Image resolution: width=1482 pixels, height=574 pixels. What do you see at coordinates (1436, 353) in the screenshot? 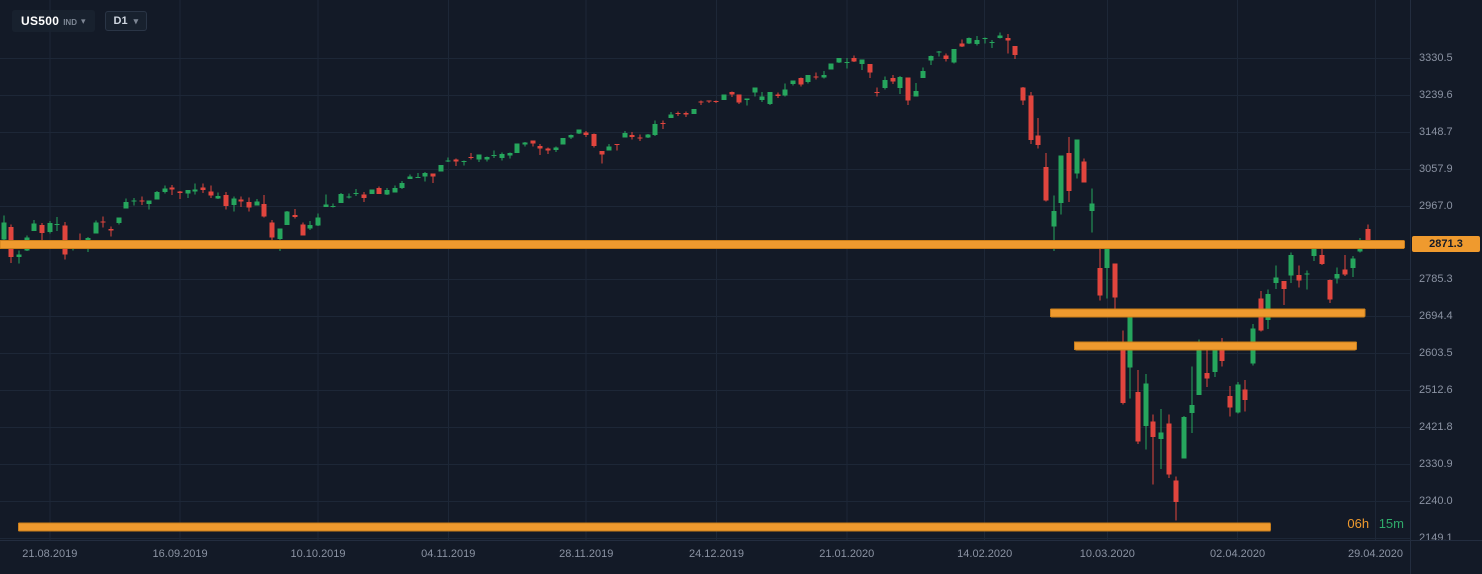
I see `price-axis-label: 2603.5` at bounding box center [1436, 353].